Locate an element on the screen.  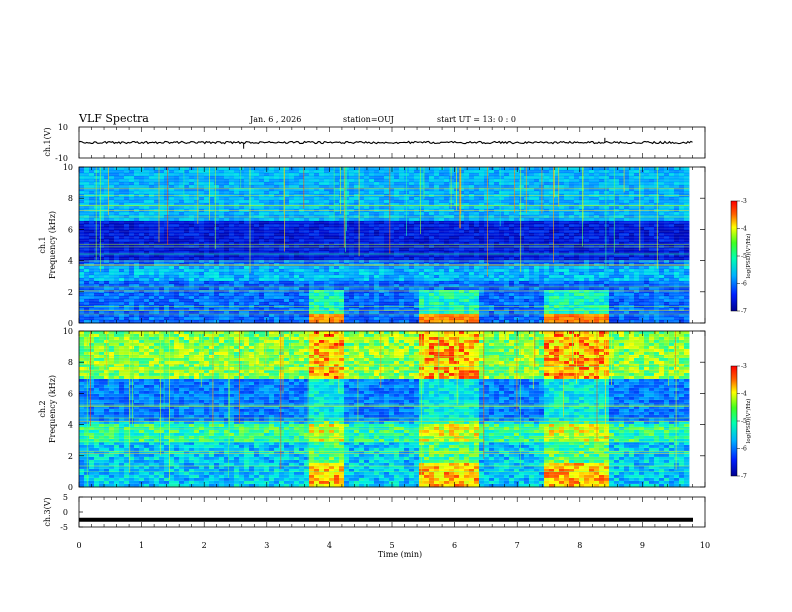
ch1-trace is located at coordinates (385, 142).